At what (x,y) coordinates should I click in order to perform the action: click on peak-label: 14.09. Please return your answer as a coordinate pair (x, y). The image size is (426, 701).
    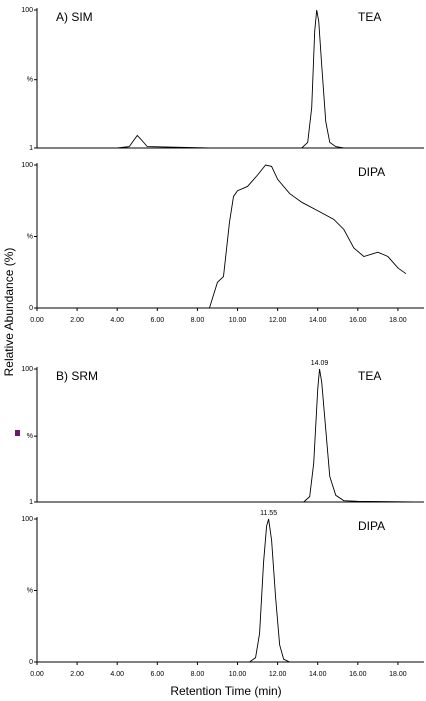
    Looking at the image, I should click on (320, 363).